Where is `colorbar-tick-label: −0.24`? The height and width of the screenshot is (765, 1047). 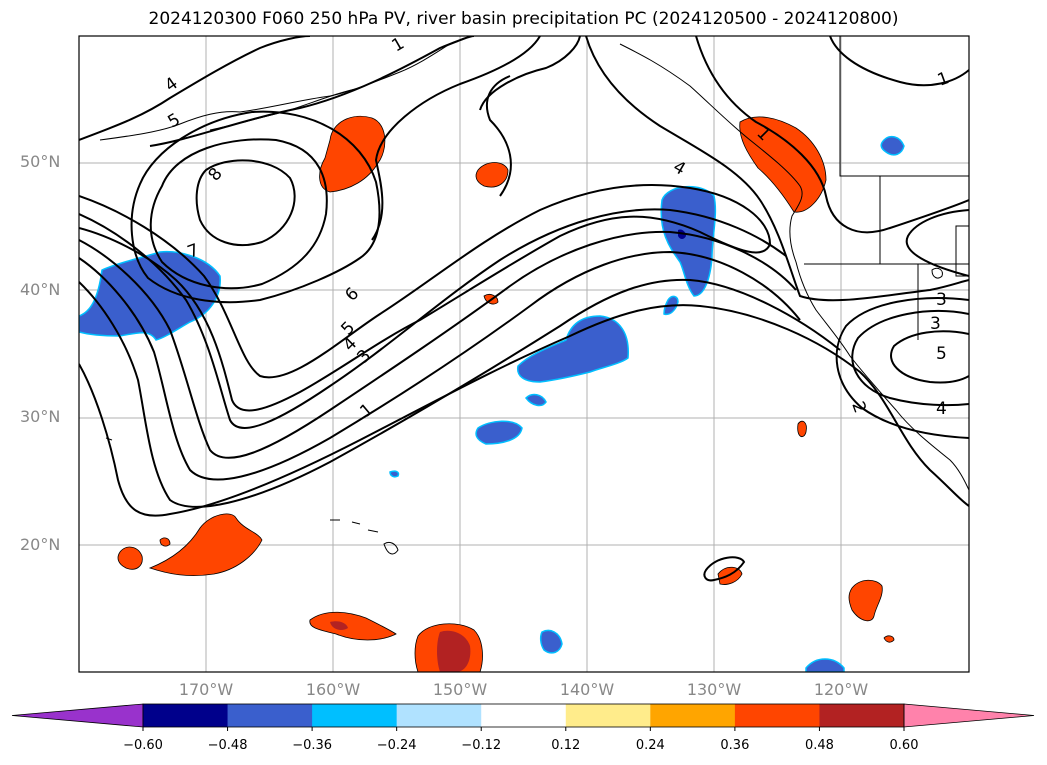
colorbar-tick-label: −0.24 is located at coordinates (396, 745).